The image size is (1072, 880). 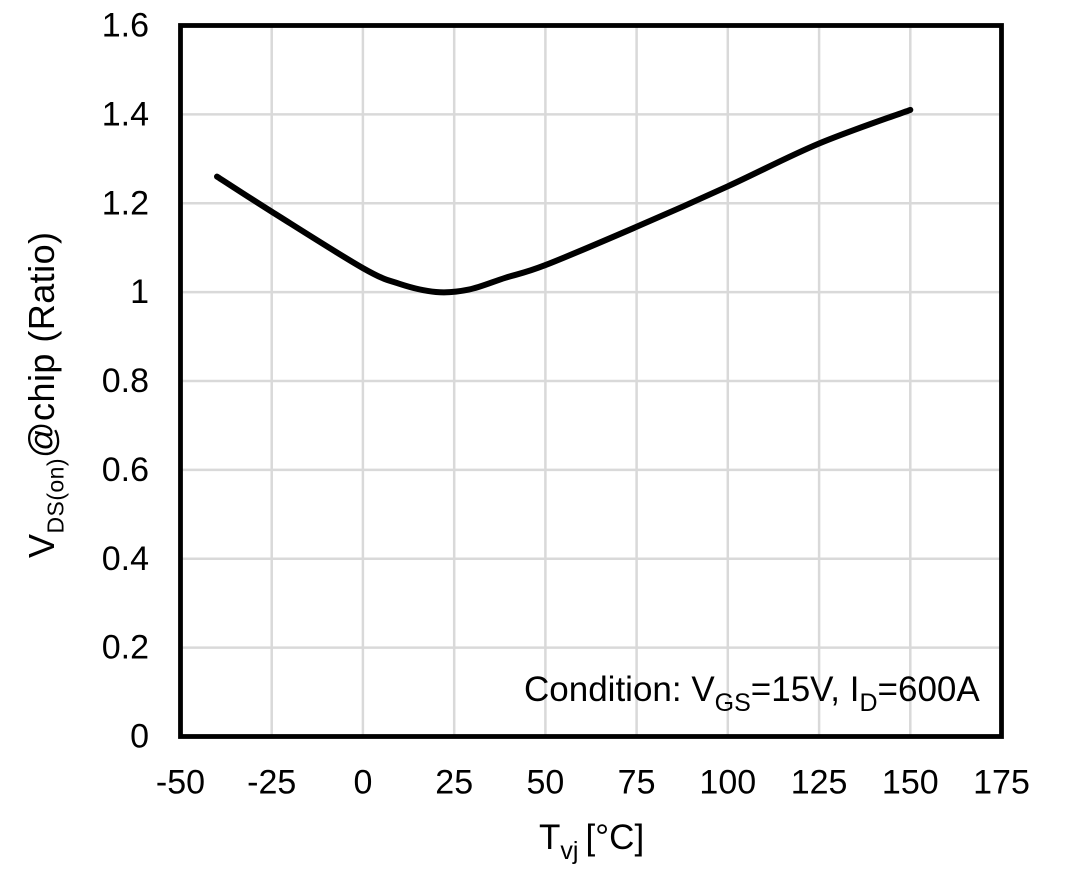 I want to click on svg-text: 125, so click(x=819, y=783).